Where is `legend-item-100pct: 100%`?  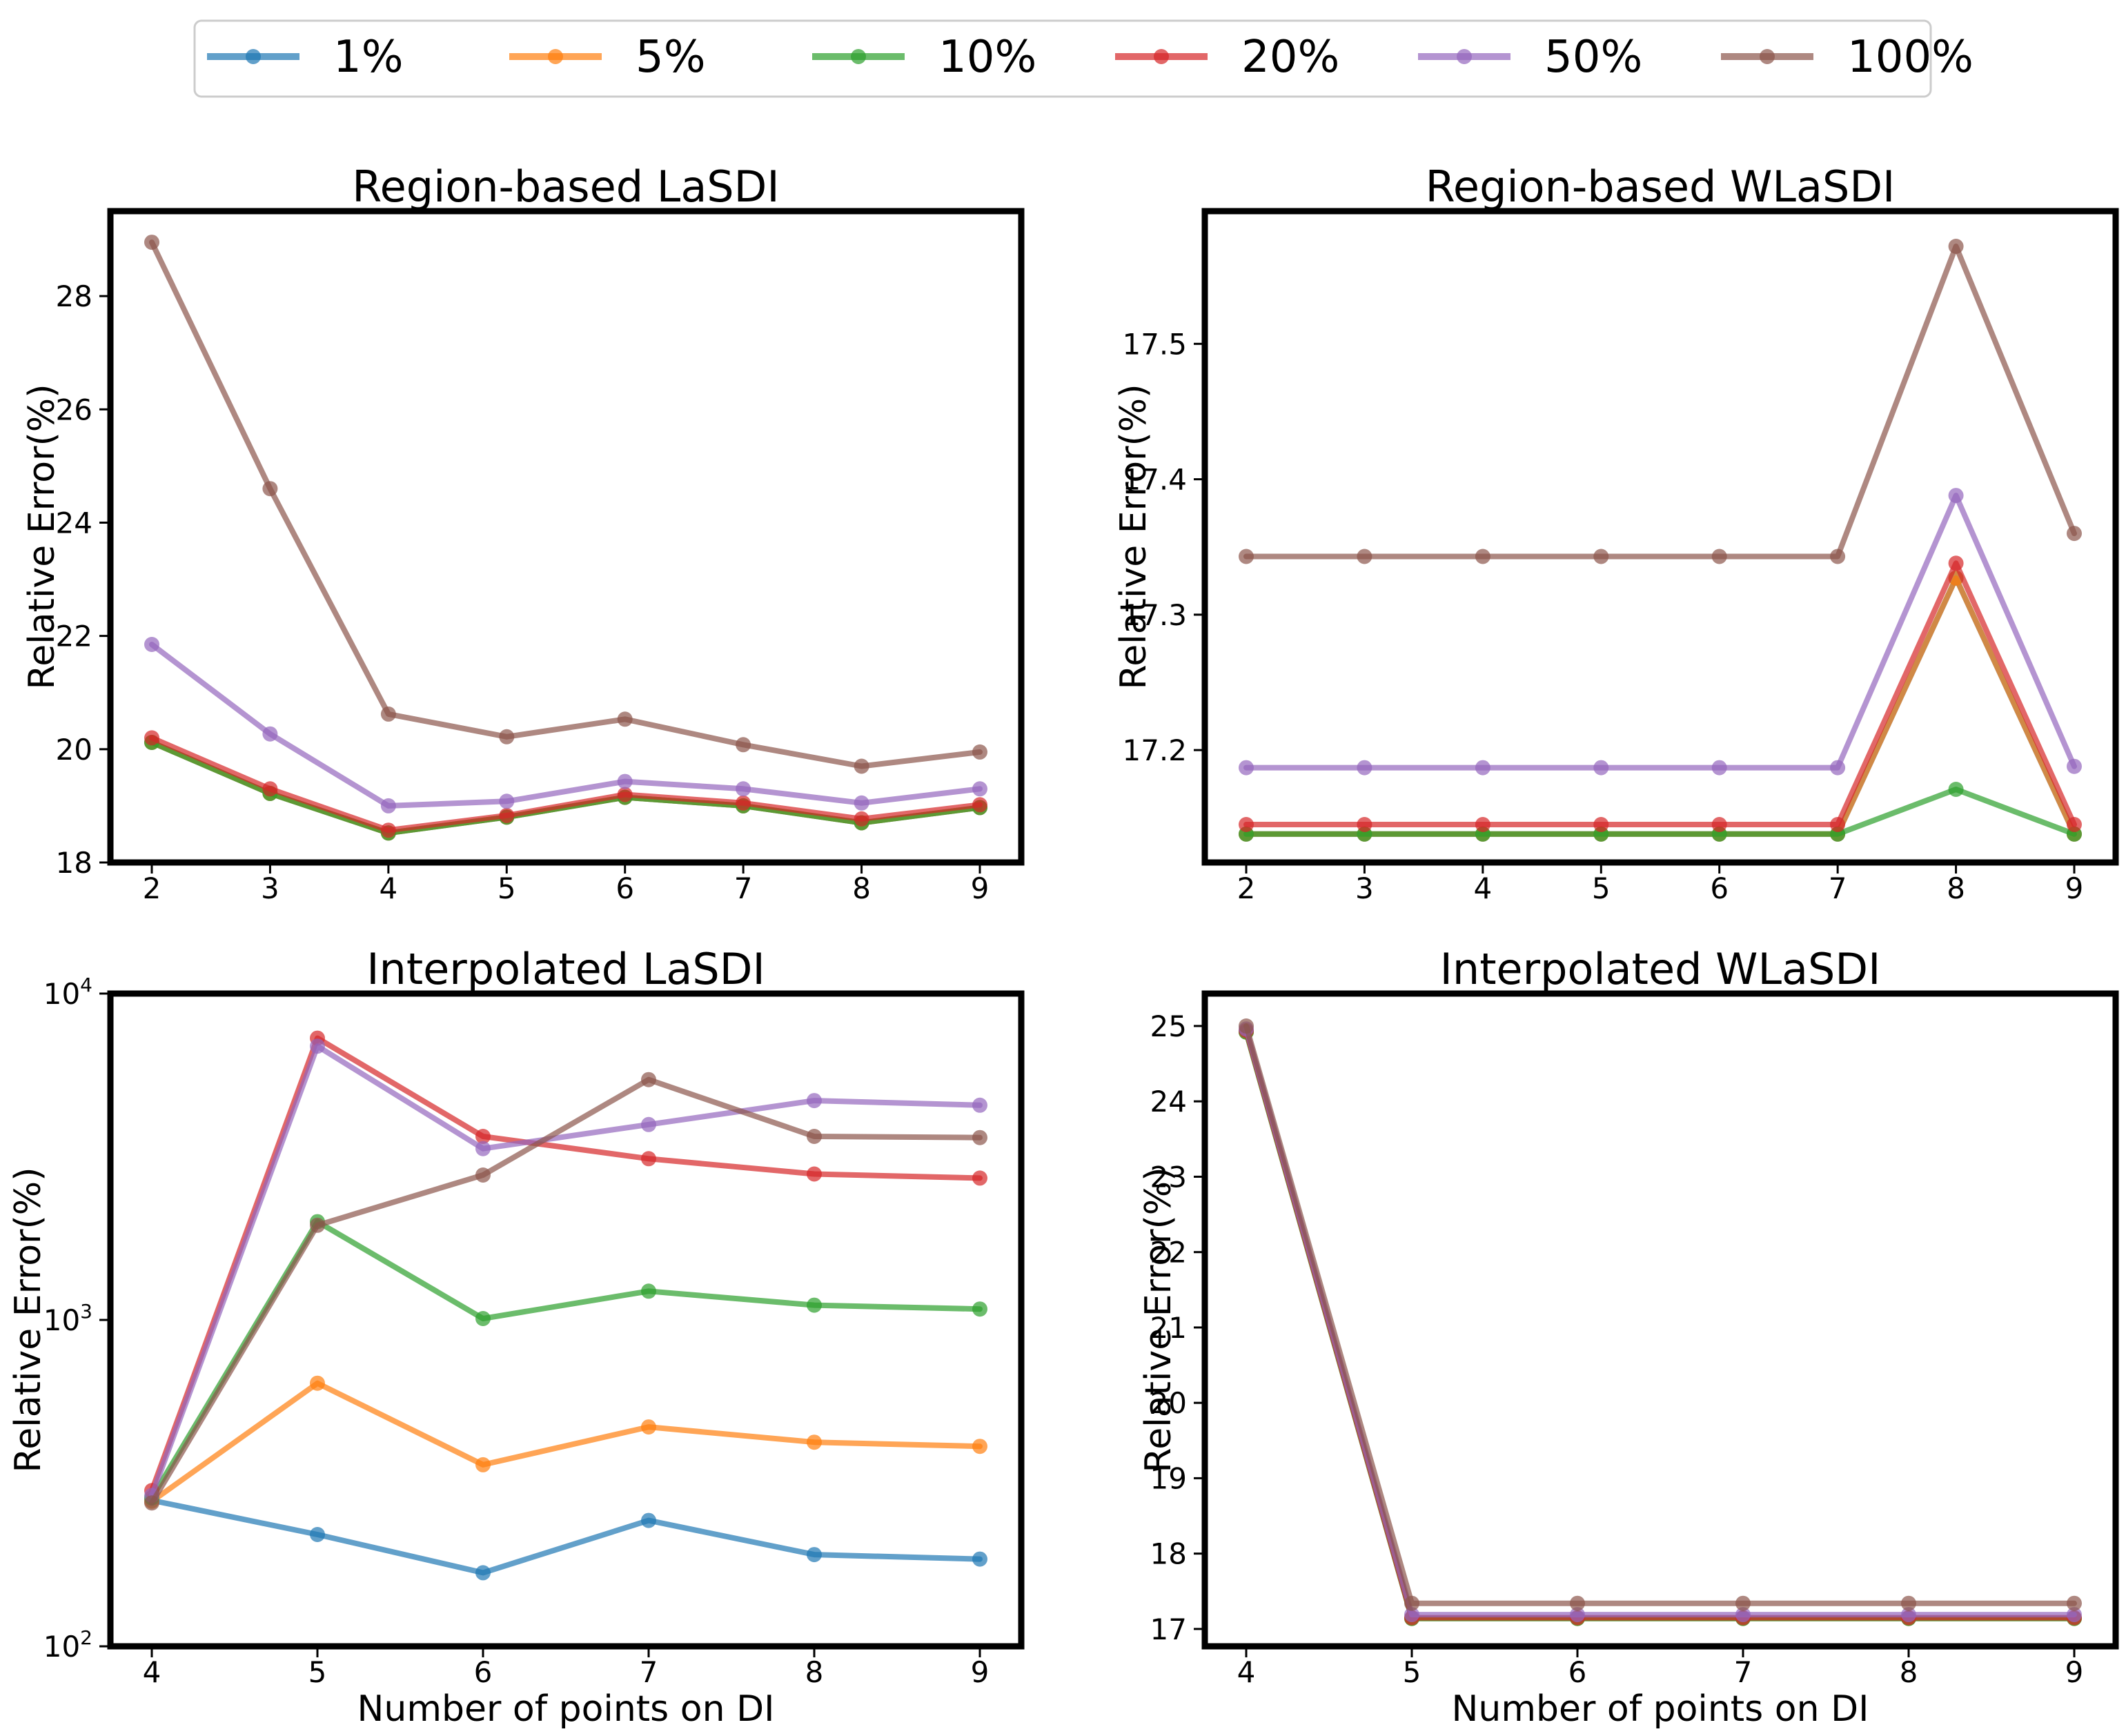 legend-item-100pct: 100% is located at coordinates (1847, 58).